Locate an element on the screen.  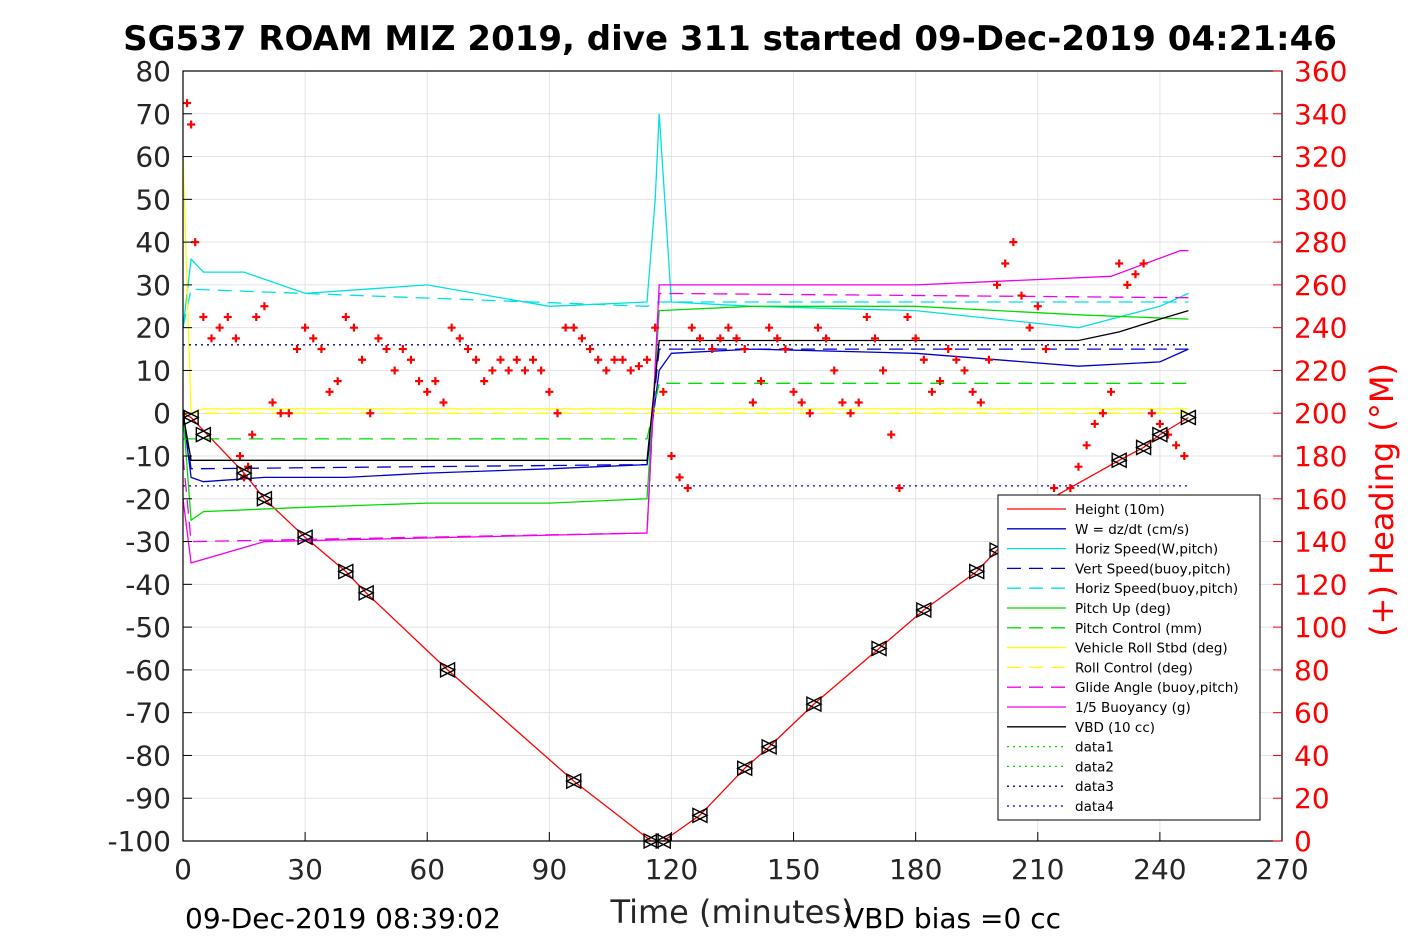
y-right-axis-label: (+) Heading (°M) is located at coordinates (1382, 500).